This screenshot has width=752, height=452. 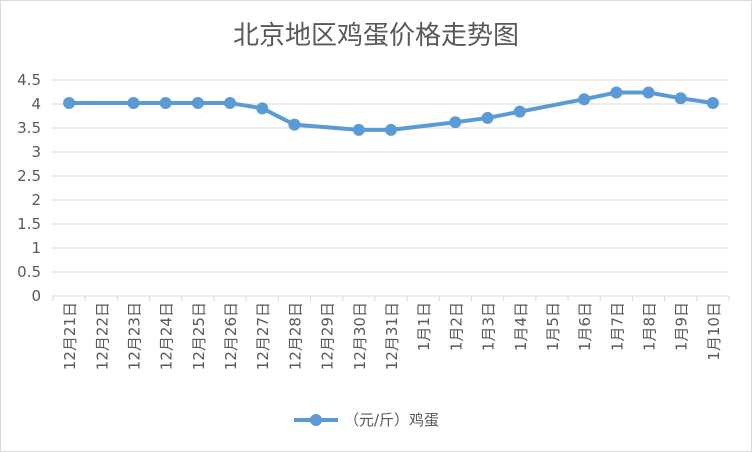 What do you see at coordinates (376, 36) in the screenshot?
I see `chart-title: 北京地区鸡蛋价格走势图` at bounding box center [376, 36].